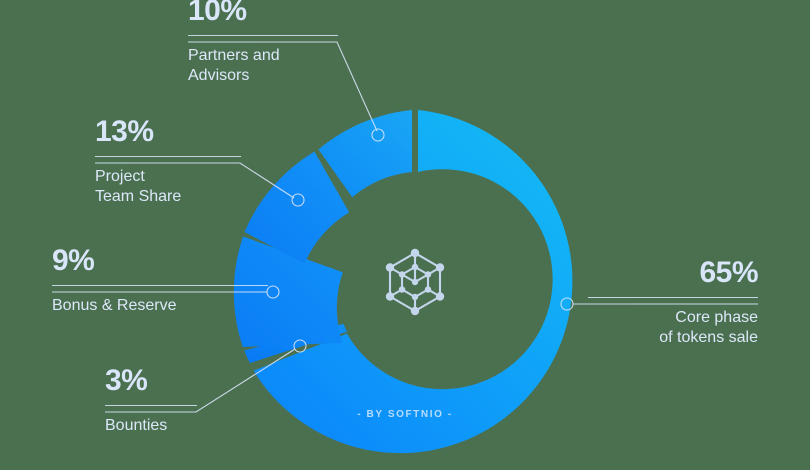  Describe the element at coordinates (166, 292) in the screenshot. I see `leader-bonus-and-reserve` at that location.